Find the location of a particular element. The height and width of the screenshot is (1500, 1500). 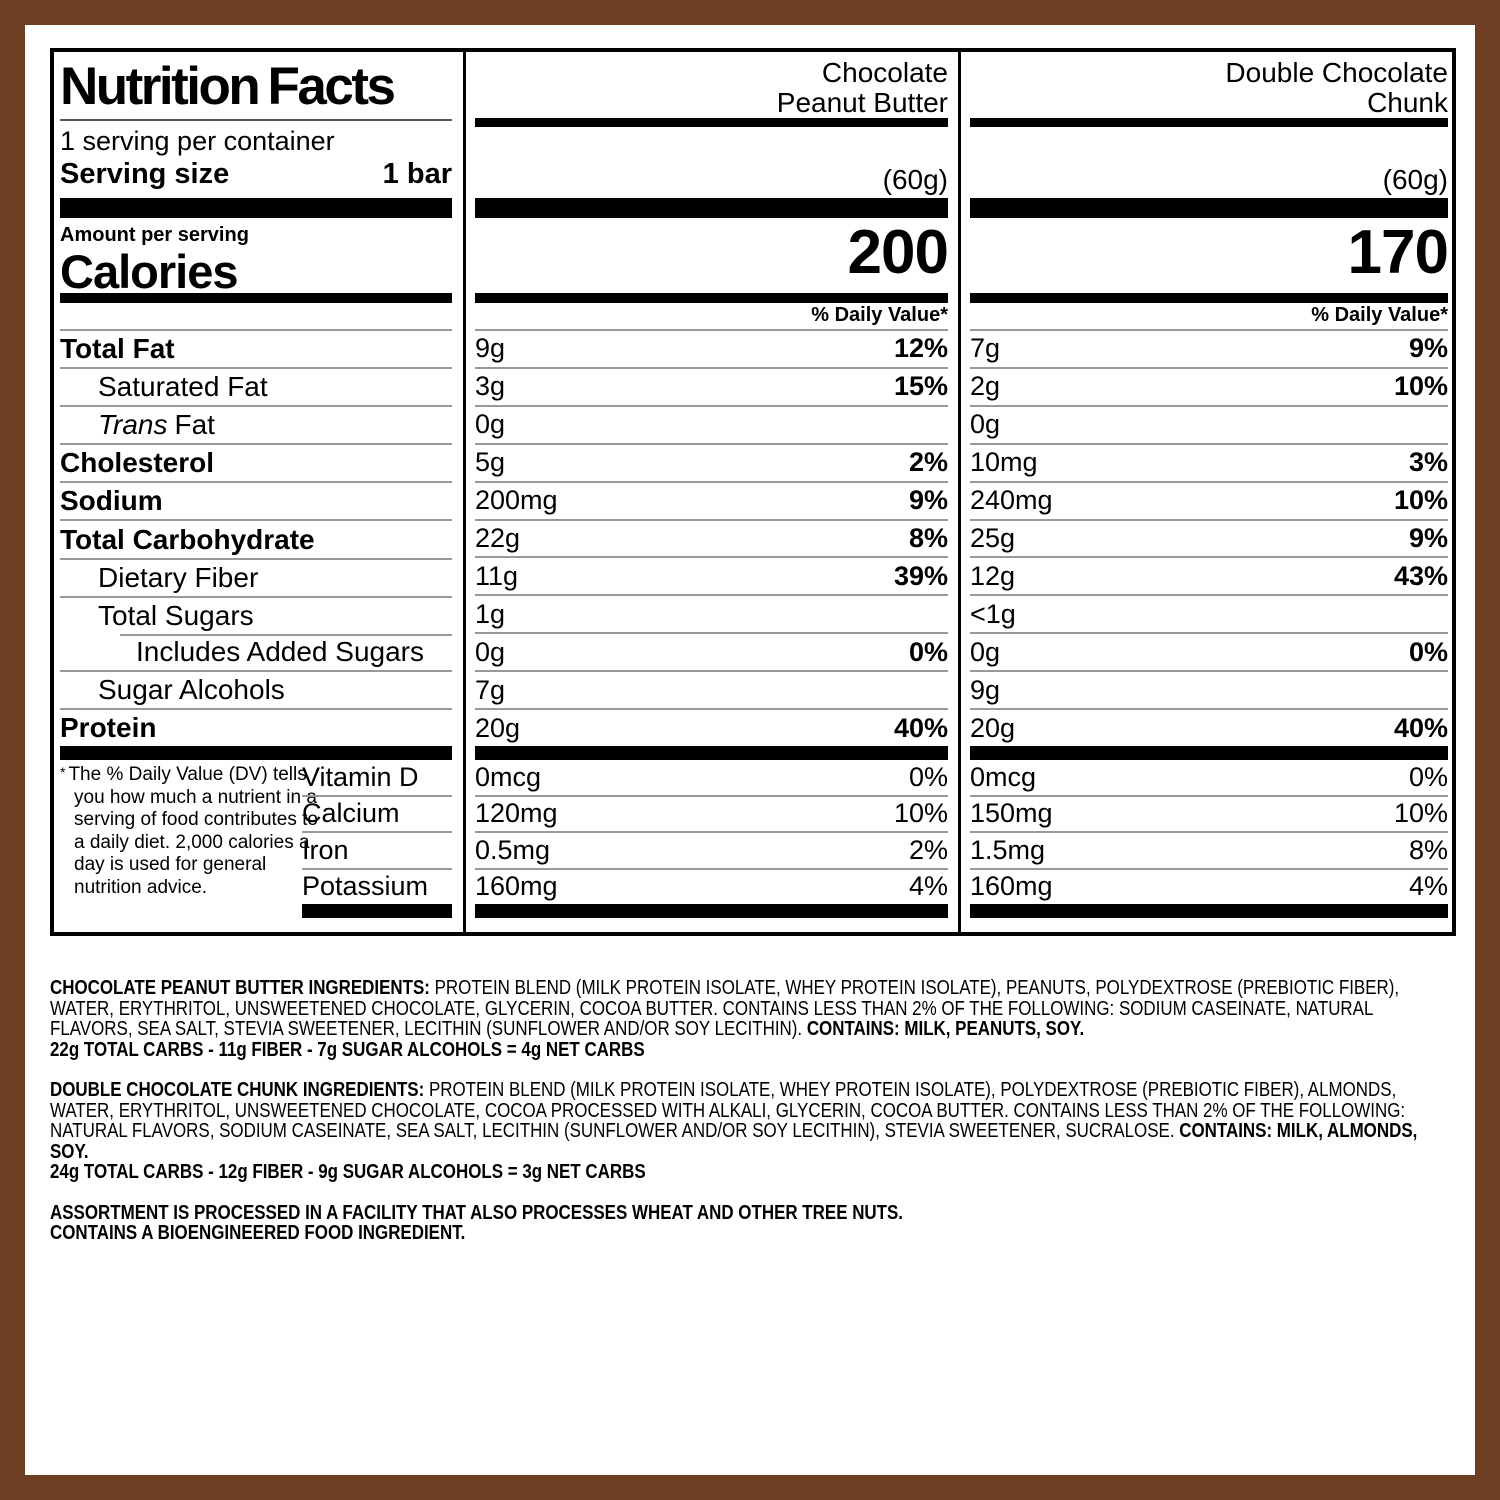

vitamin-names: Vitamin D Calcium Iron Potassium is located at coordinates (377, 832).